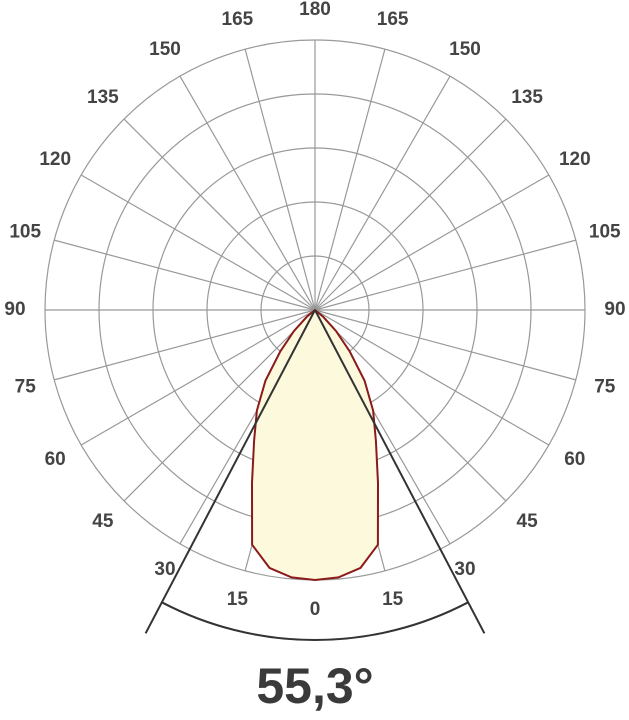 This screenshot has width=629, height=720. I want to click on angle-tick-label: 0, so click(315, 609).